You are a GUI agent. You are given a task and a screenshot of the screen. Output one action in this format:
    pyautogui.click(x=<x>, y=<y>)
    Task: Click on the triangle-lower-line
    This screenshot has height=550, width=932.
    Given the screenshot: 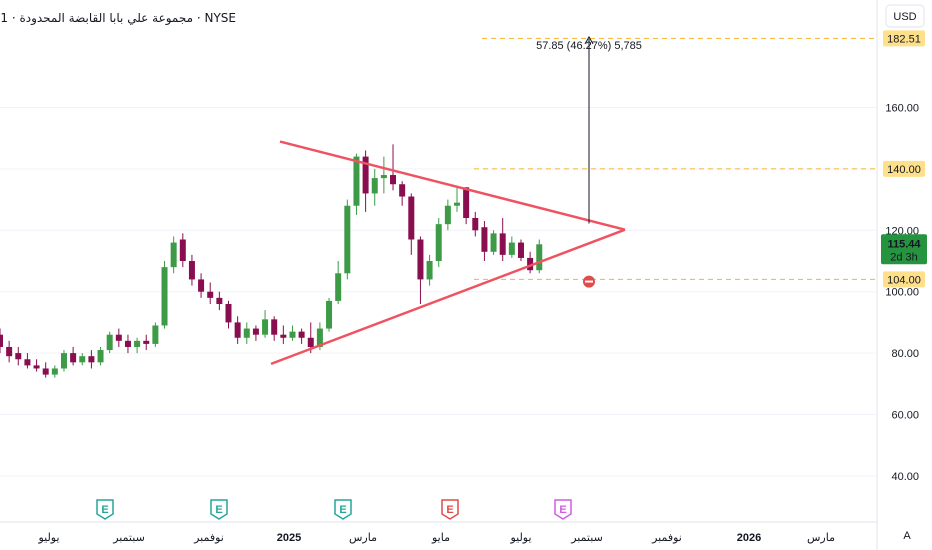 What is the action you would take?
    pyautogui.click(x=448, y=297)
    